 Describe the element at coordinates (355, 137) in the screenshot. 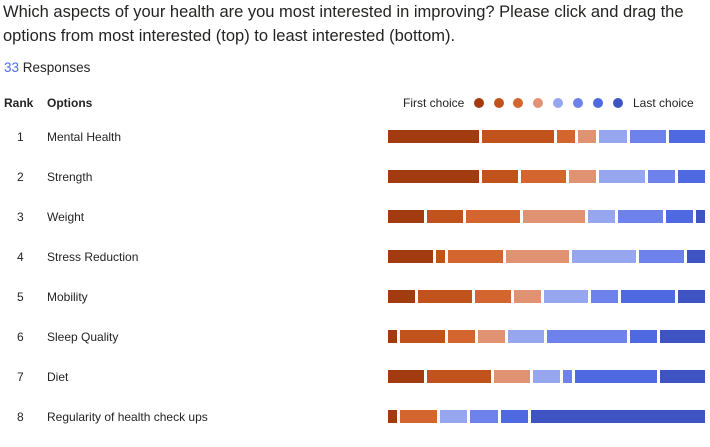

I see `ranking-row: 1 Mental Health` at that location.